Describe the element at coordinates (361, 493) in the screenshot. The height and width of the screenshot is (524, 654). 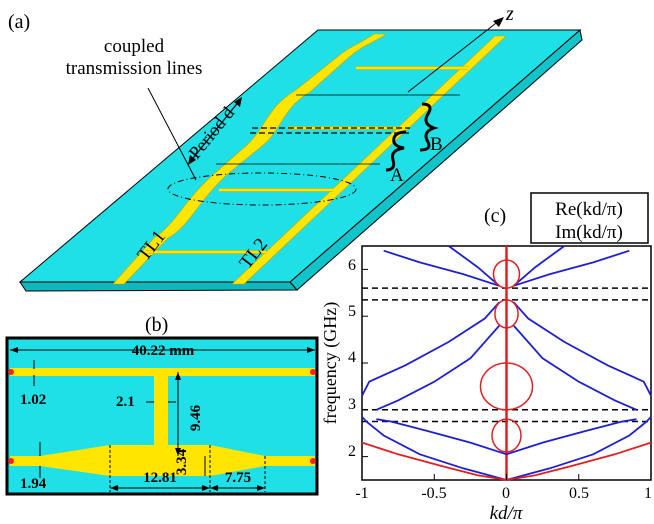
I see `x-tick-m1: -1` at that location.